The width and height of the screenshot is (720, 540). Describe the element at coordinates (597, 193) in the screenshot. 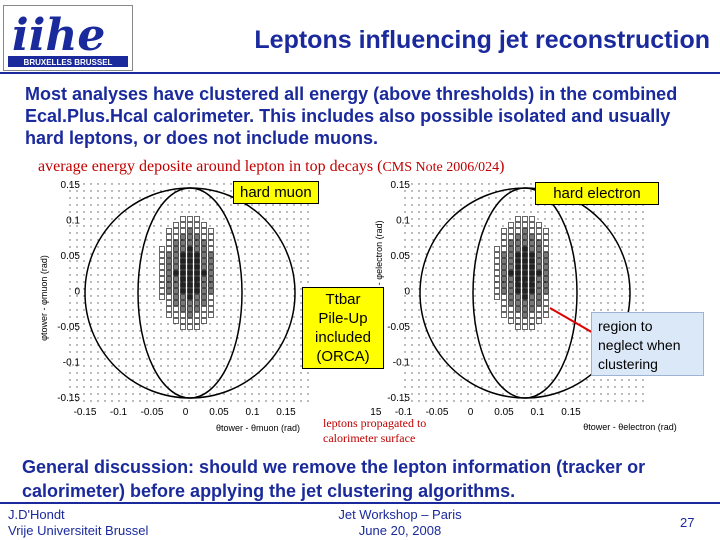

I see `hard-electron-label: hard electron` at that location.